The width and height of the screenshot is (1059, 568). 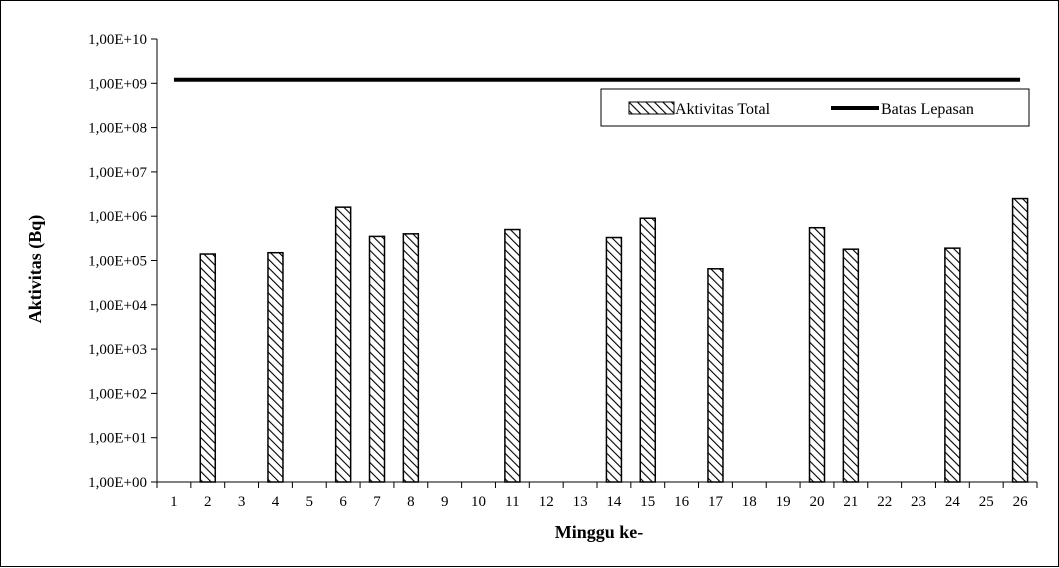 What do you see at coordinates (580, 502) in the screenshot?
I see `x-tick-label: 13` at bounding box center [580, 502].